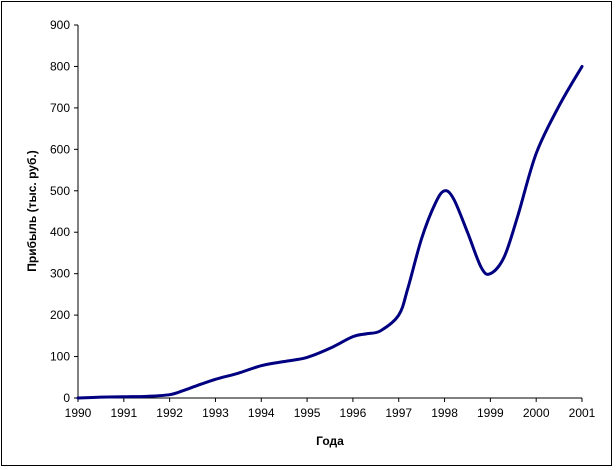  Describe the element at coordinates (60, 66) in the screenshot. I see `y-tick-label: 800` at that location.